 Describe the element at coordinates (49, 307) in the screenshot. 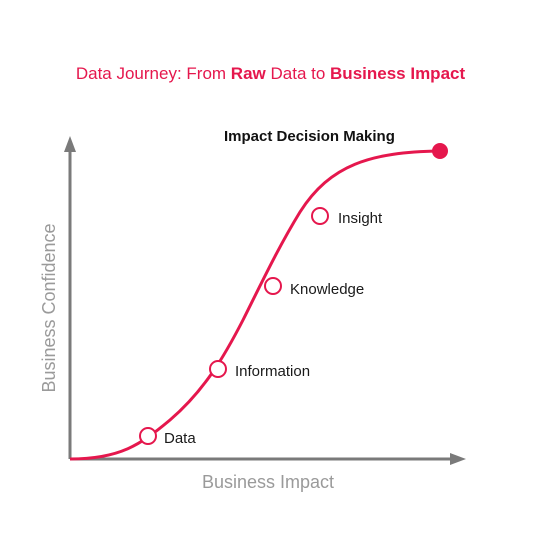

I see `y-axis-label: Business Confidence` at that location.